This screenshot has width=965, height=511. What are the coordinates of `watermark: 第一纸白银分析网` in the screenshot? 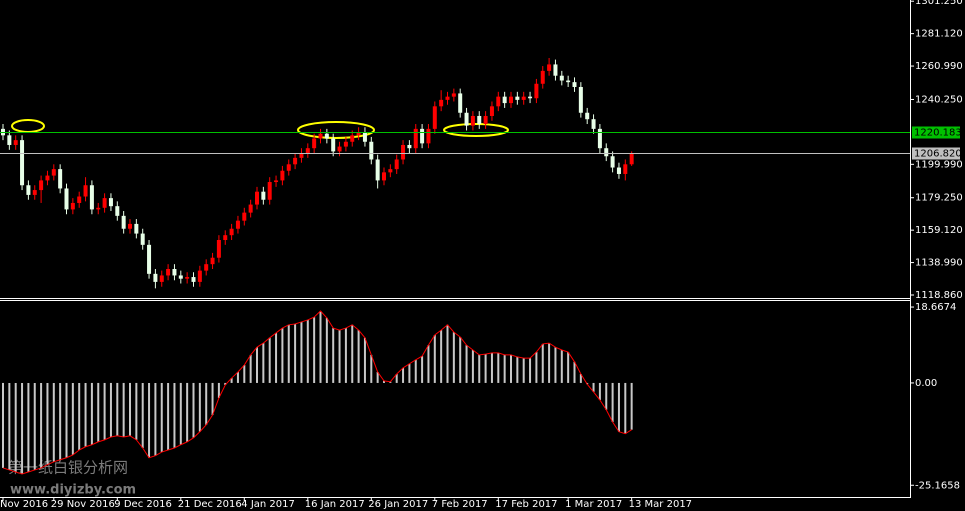 It's located at (68, 468).